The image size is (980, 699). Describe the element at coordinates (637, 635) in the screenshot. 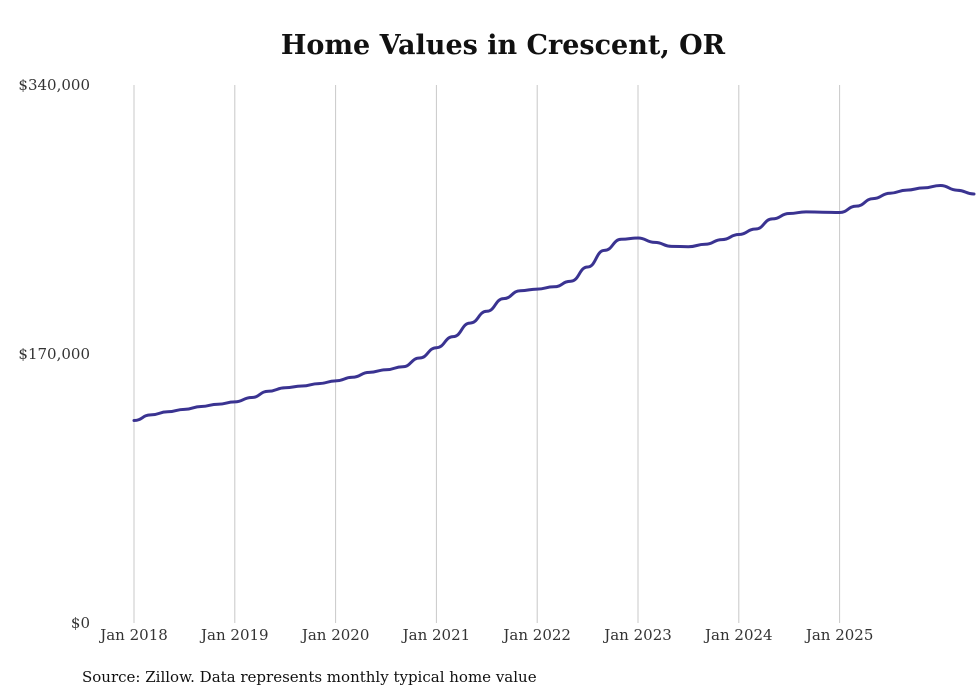

I see `x-tick-label: Jan 2023` at that location.